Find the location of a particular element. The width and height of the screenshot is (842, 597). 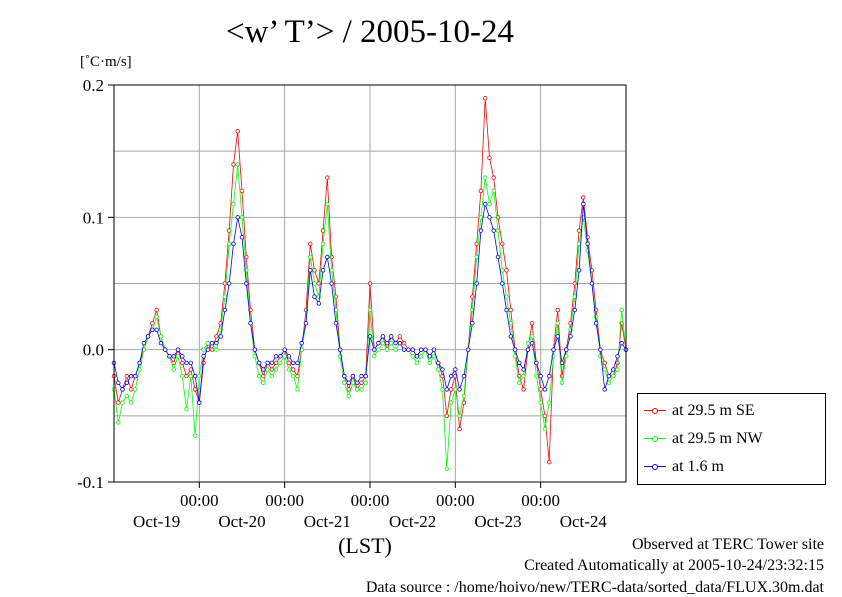

day-label: Oct-23 is located at coordinates (497, 521).